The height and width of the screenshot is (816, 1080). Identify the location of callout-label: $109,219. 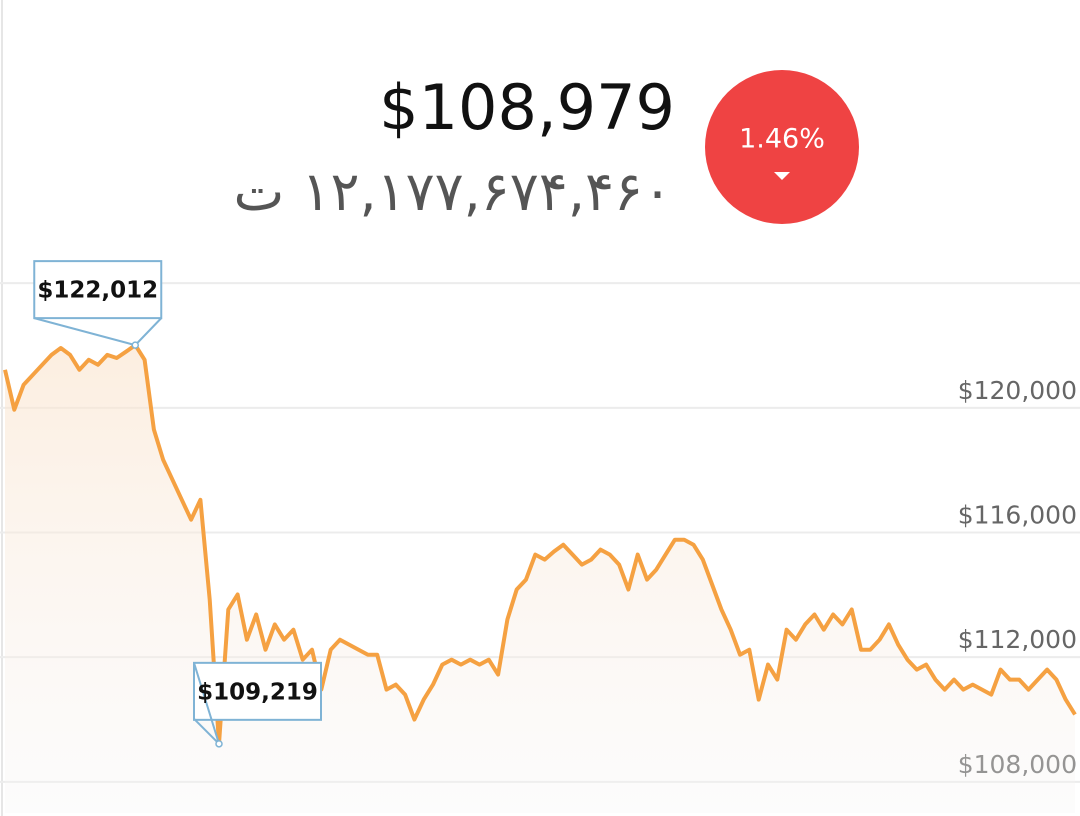
(257, 692).